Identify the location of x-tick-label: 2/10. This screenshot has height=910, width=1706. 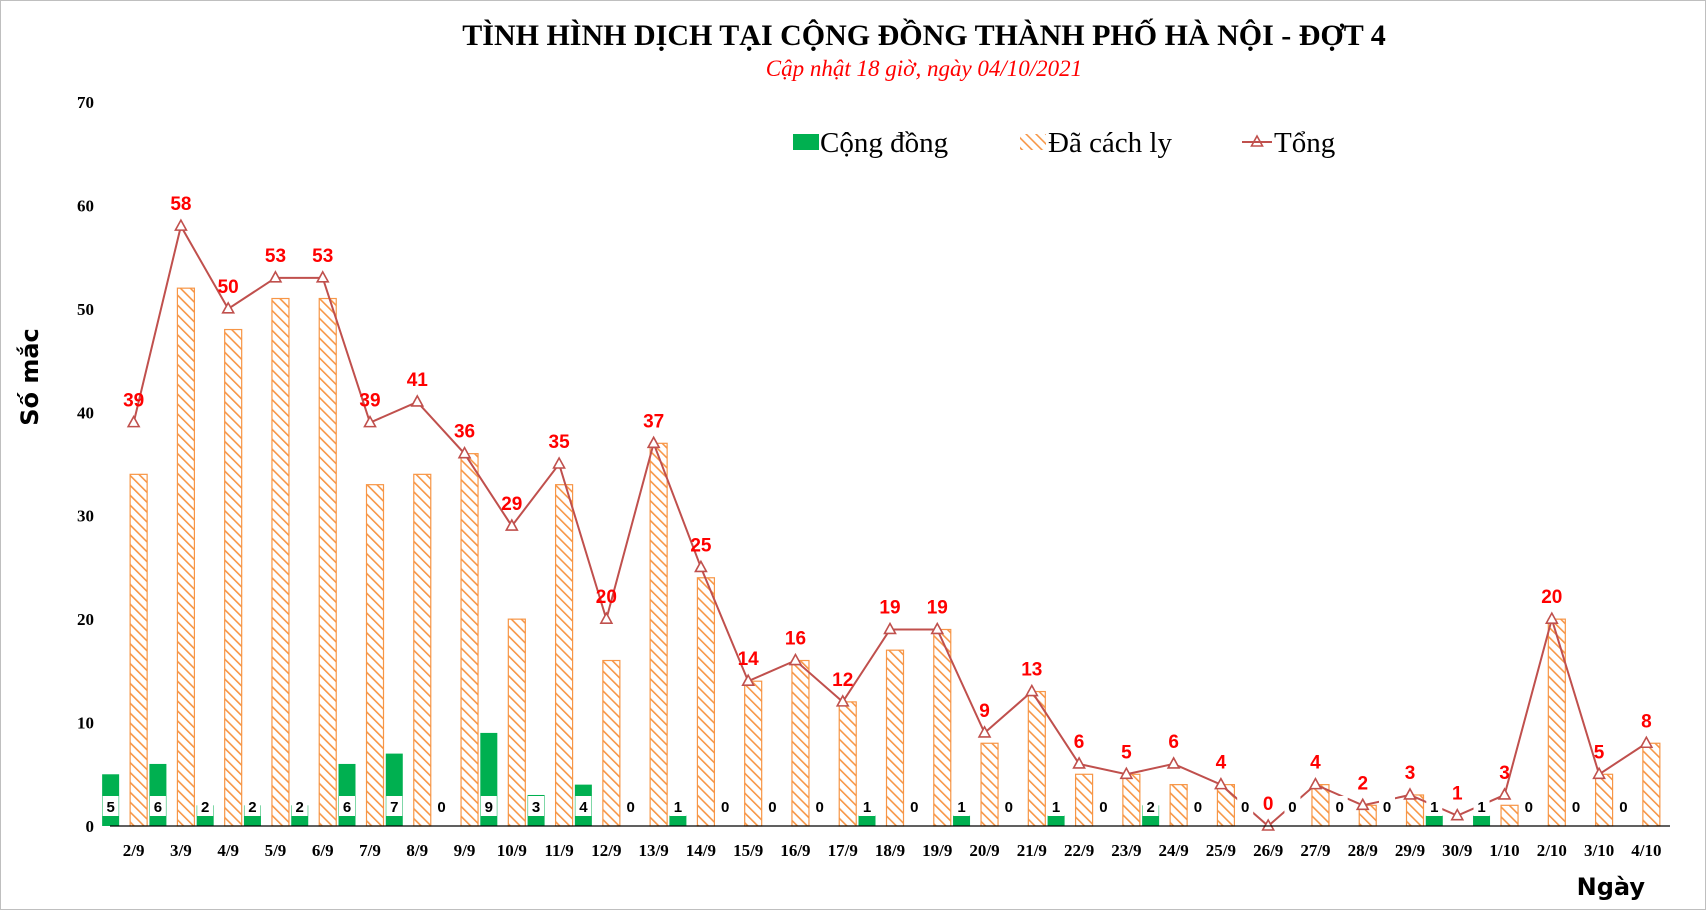
(1552, 850).